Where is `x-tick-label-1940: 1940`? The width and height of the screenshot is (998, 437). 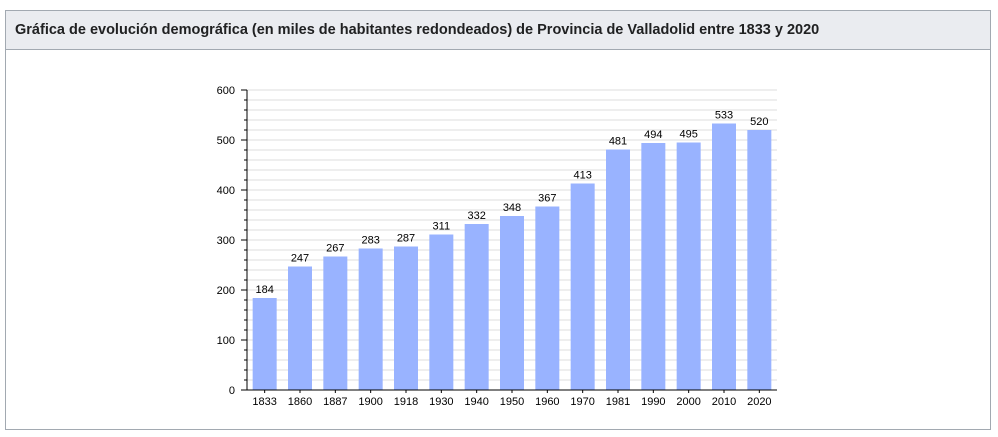
x-tick-label-1940: 1940 is located at coordinates (476, 402).